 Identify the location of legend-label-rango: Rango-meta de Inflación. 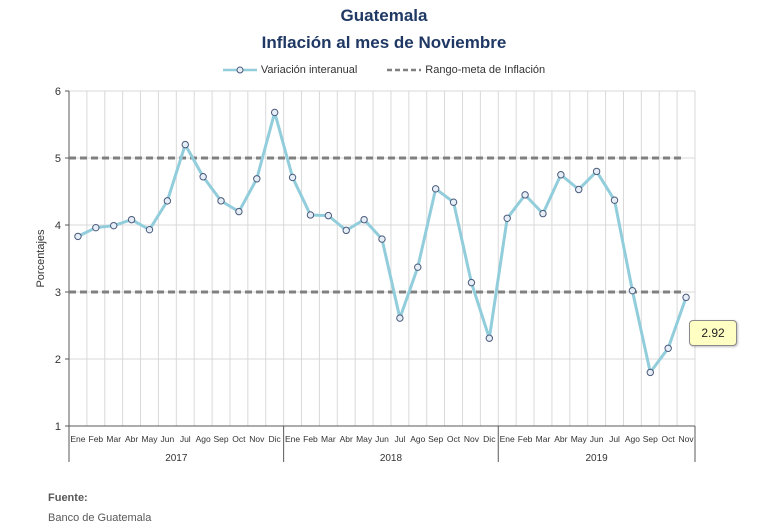
(485, 70).